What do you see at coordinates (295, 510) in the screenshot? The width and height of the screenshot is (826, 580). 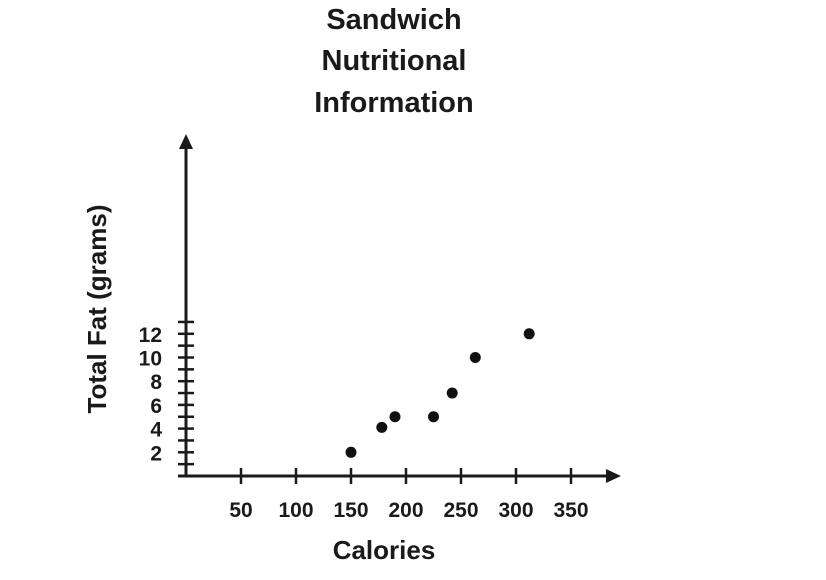 I see `x-tick-label: 100` at bounding box center [295, 510].